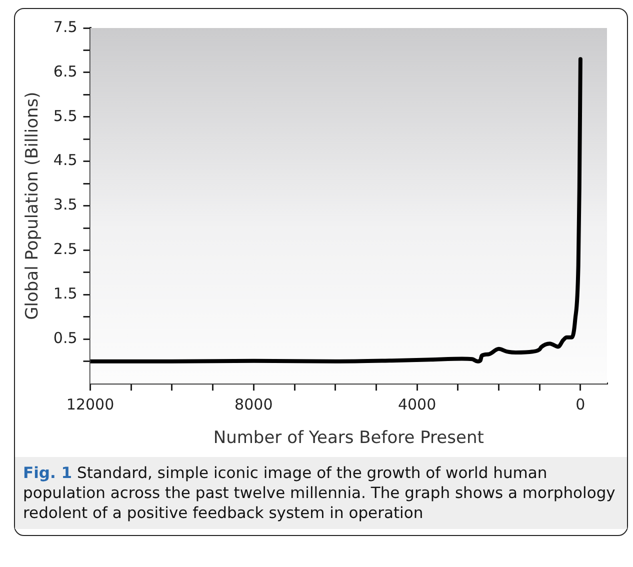 Image resolution: width=633 pixels, height=567 pixels. What do you see at coordinates (65, 205) in the screenshot?
I see `y-tick-label: 3.5` at bounding box center [65, 205].